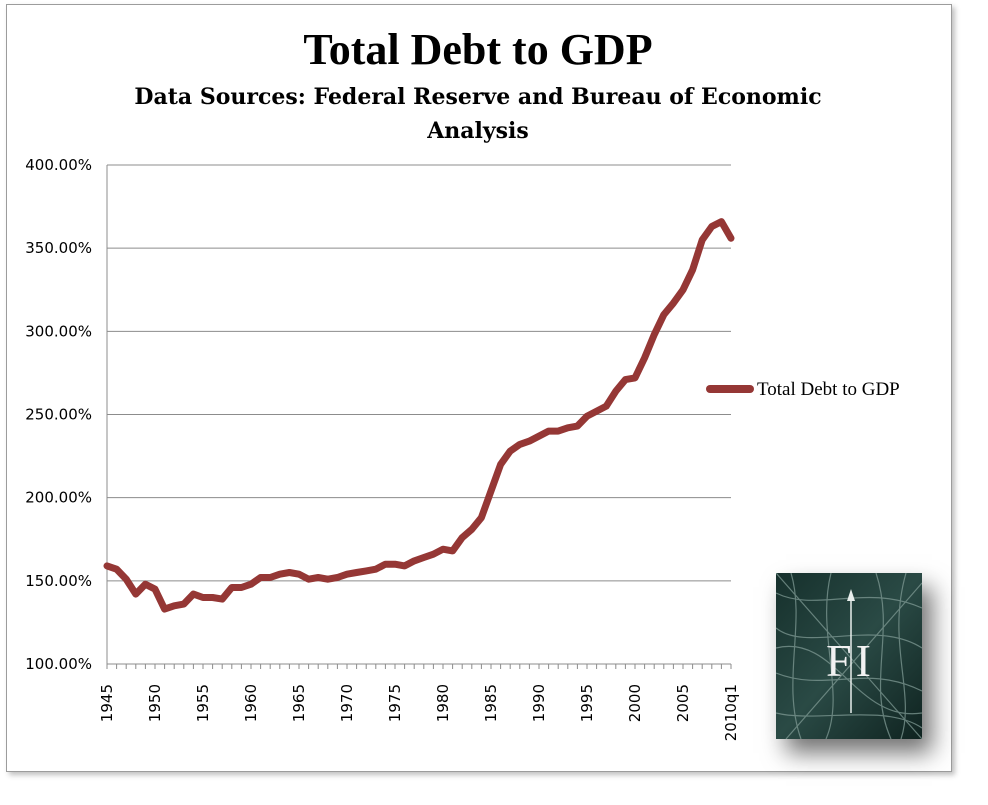  Describe the element at coordinates (155, 703) in the screenshot. I see `x-tick-label: 1950` at that location.